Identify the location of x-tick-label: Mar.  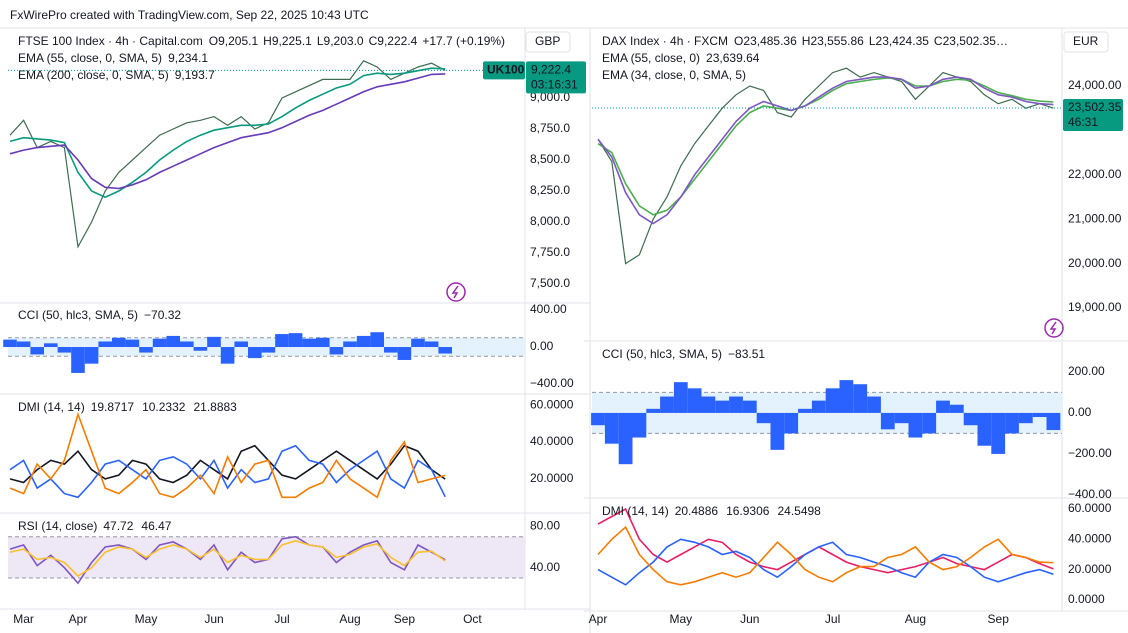
(23, 619).